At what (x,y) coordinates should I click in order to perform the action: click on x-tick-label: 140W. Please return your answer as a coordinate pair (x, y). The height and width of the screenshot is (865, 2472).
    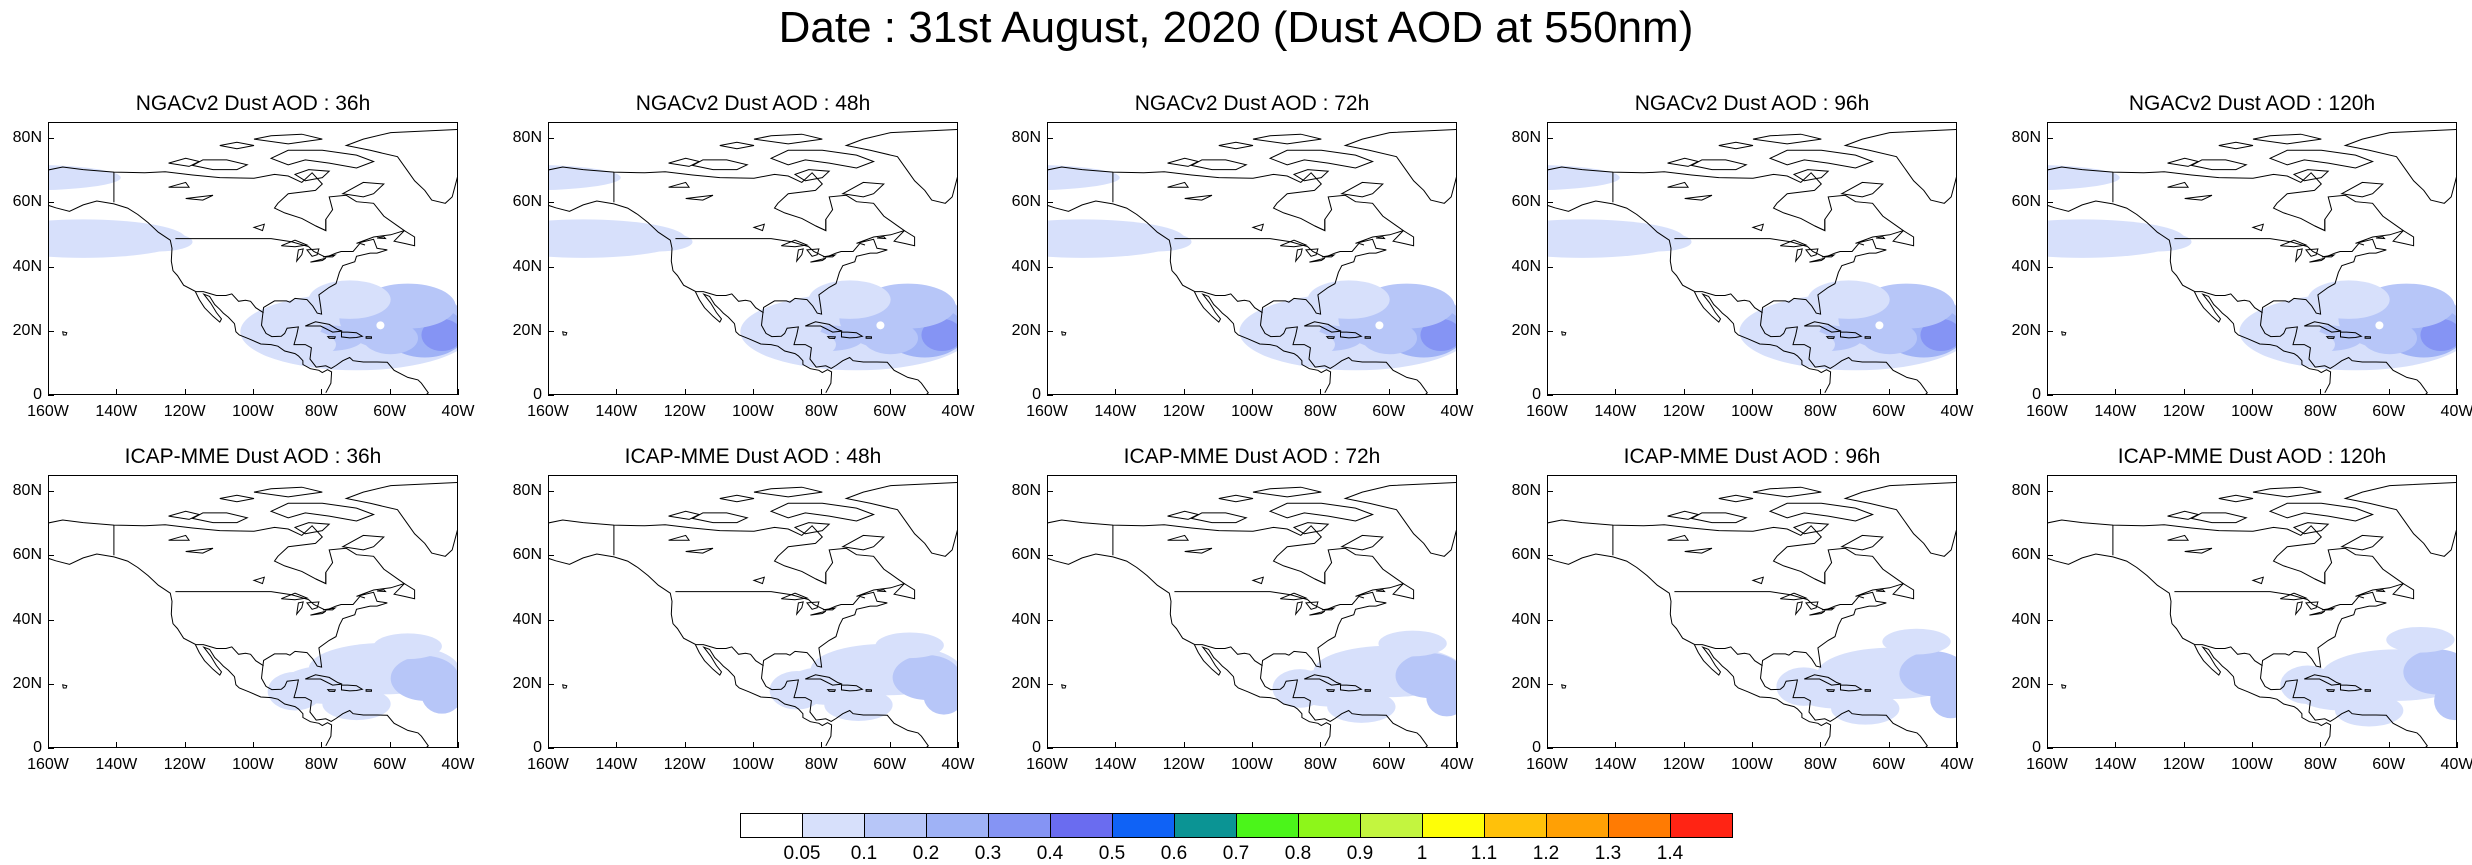
    Looking at the image, I should click on (1615, 411).